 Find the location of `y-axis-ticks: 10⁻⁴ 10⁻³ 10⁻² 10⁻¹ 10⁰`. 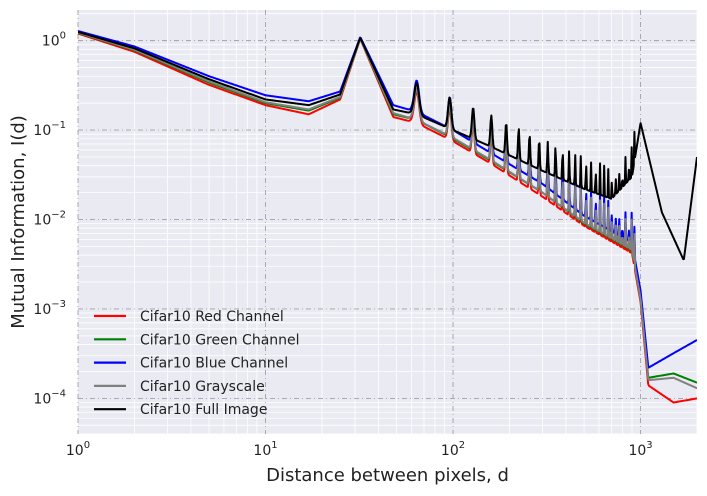

y-axis-ticks: 10⁻⁴ 10⁻³ 10⁻² 10⁻¹ 10⁰ is located at coordinates (49, 219).